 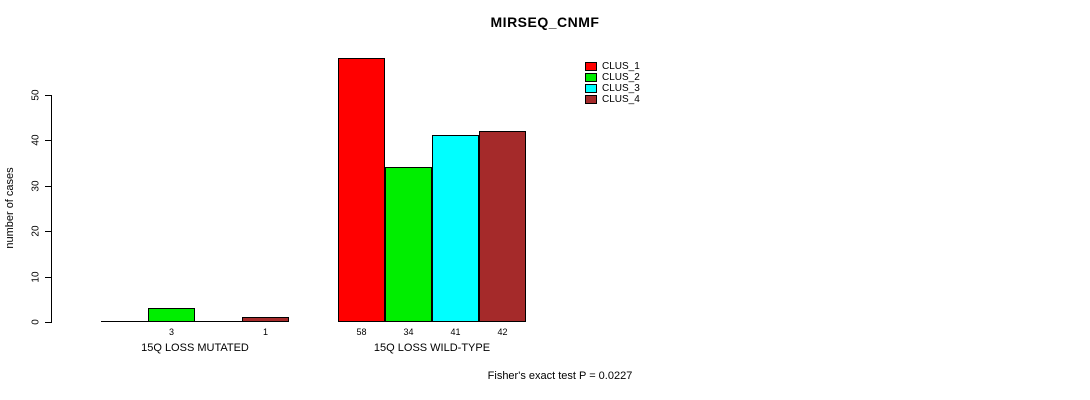 What do you see at coordinates (195, 348) in the screenshot?
I see `x-axis-group-label: 15Q LOSS MUTATED` at bounding box center [195, 348].